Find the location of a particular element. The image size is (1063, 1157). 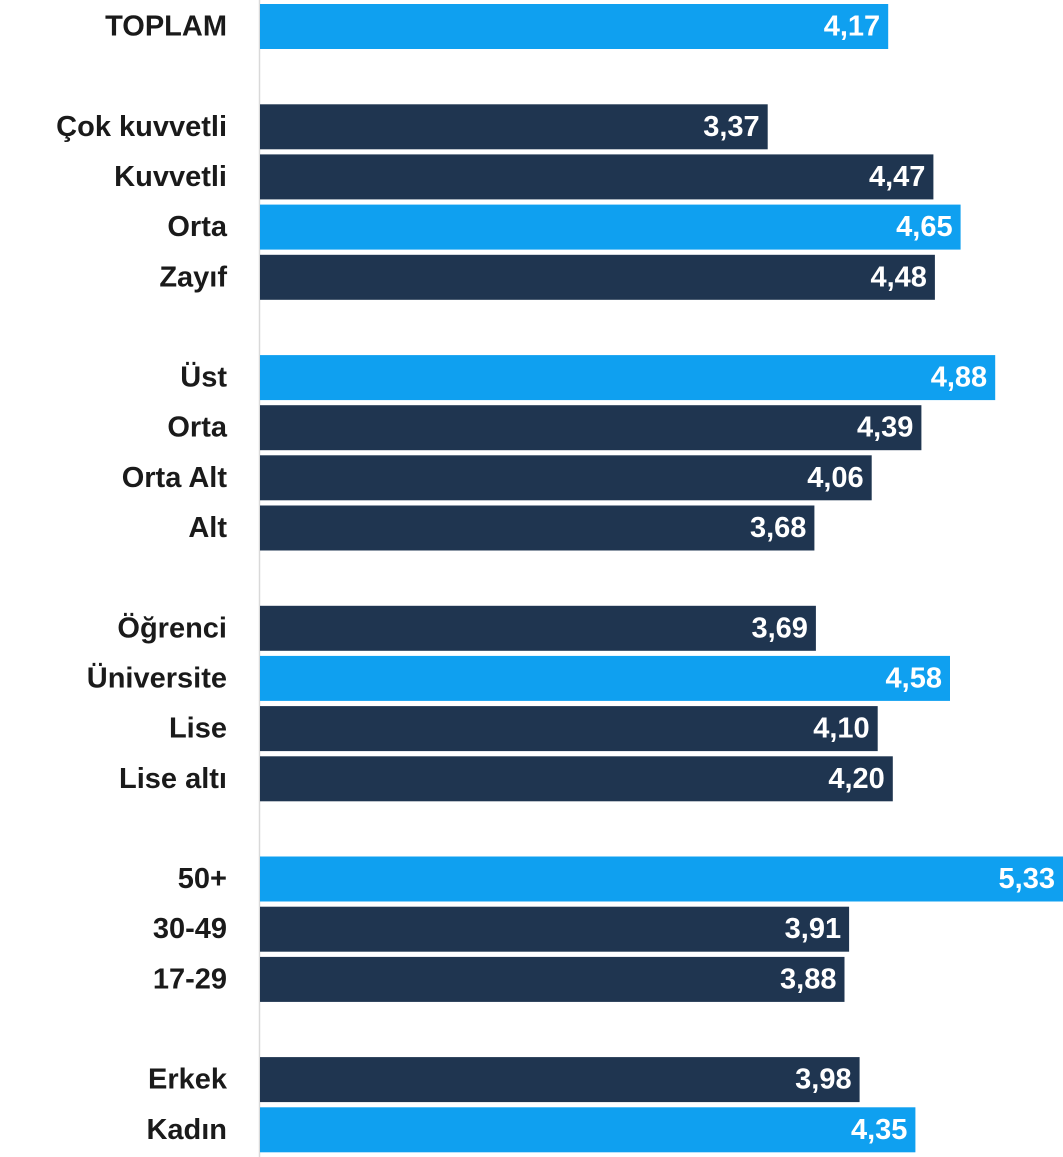

data-label: 4,47 is located at coordinates (897, 177).